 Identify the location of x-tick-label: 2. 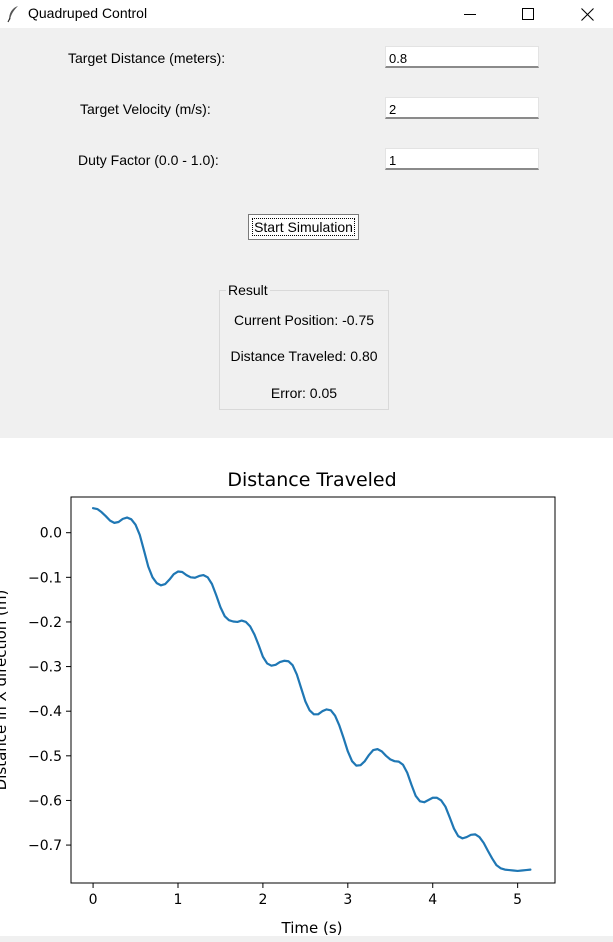
(262, 900).